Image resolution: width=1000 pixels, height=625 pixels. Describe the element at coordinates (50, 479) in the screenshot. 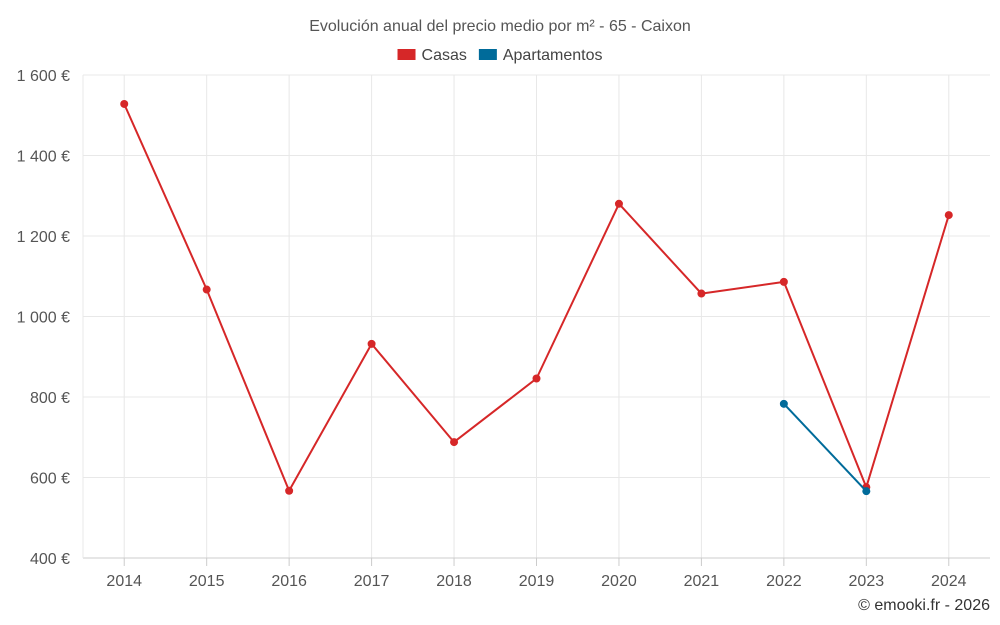

I see `y-tick-label: 600 €` at that location.